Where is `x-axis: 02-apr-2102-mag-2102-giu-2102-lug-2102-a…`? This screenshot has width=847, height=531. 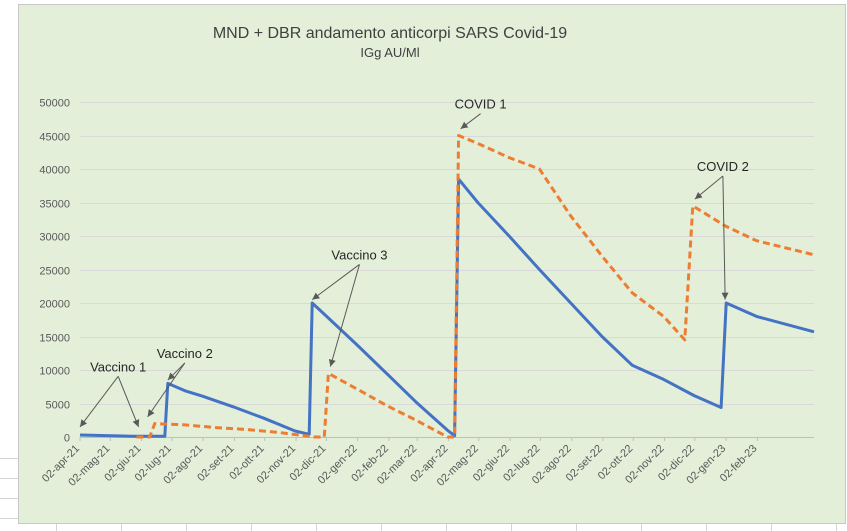
x-axis: 02-apr-2102-mag-2102-giu-2102-lug-2102-a… is located at coordinates (427, 463).